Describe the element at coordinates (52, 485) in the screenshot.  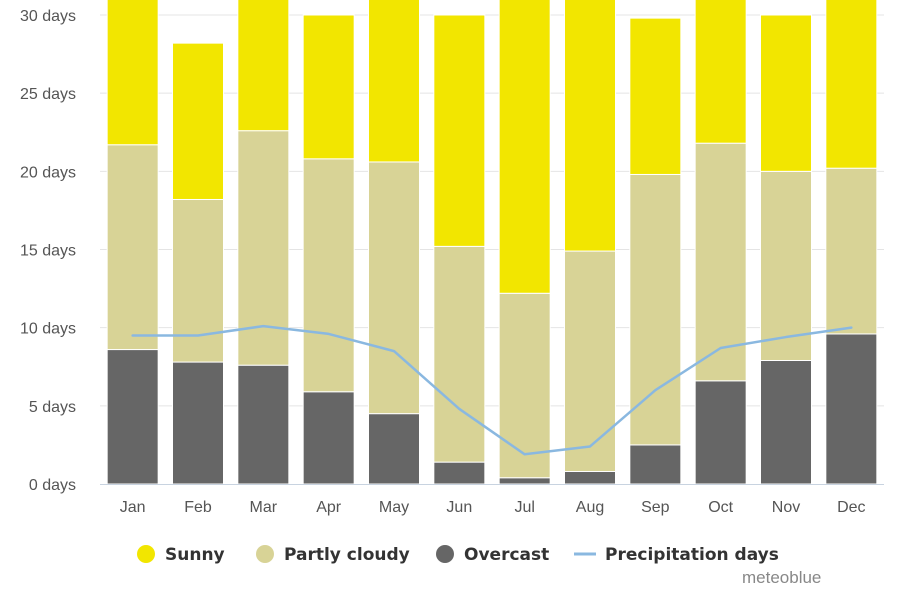
I see `y-tick-label: 0 days` at that location.